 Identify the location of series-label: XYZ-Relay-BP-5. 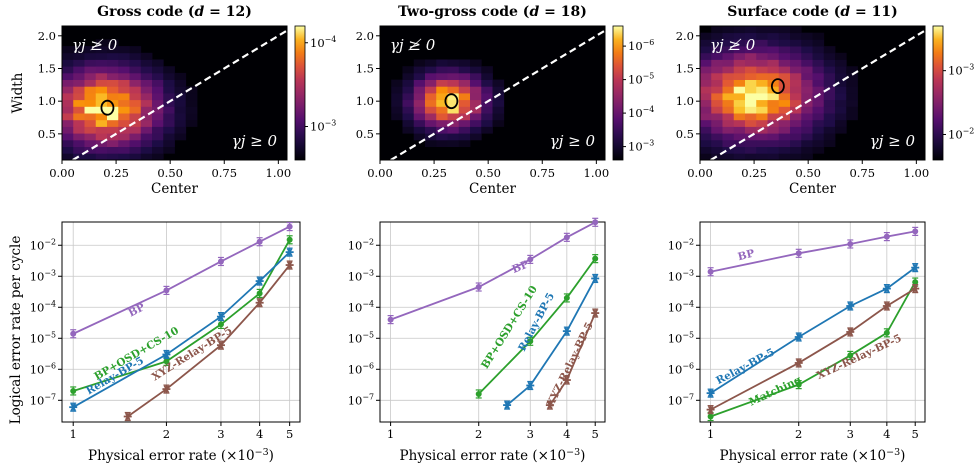
(570, 364).